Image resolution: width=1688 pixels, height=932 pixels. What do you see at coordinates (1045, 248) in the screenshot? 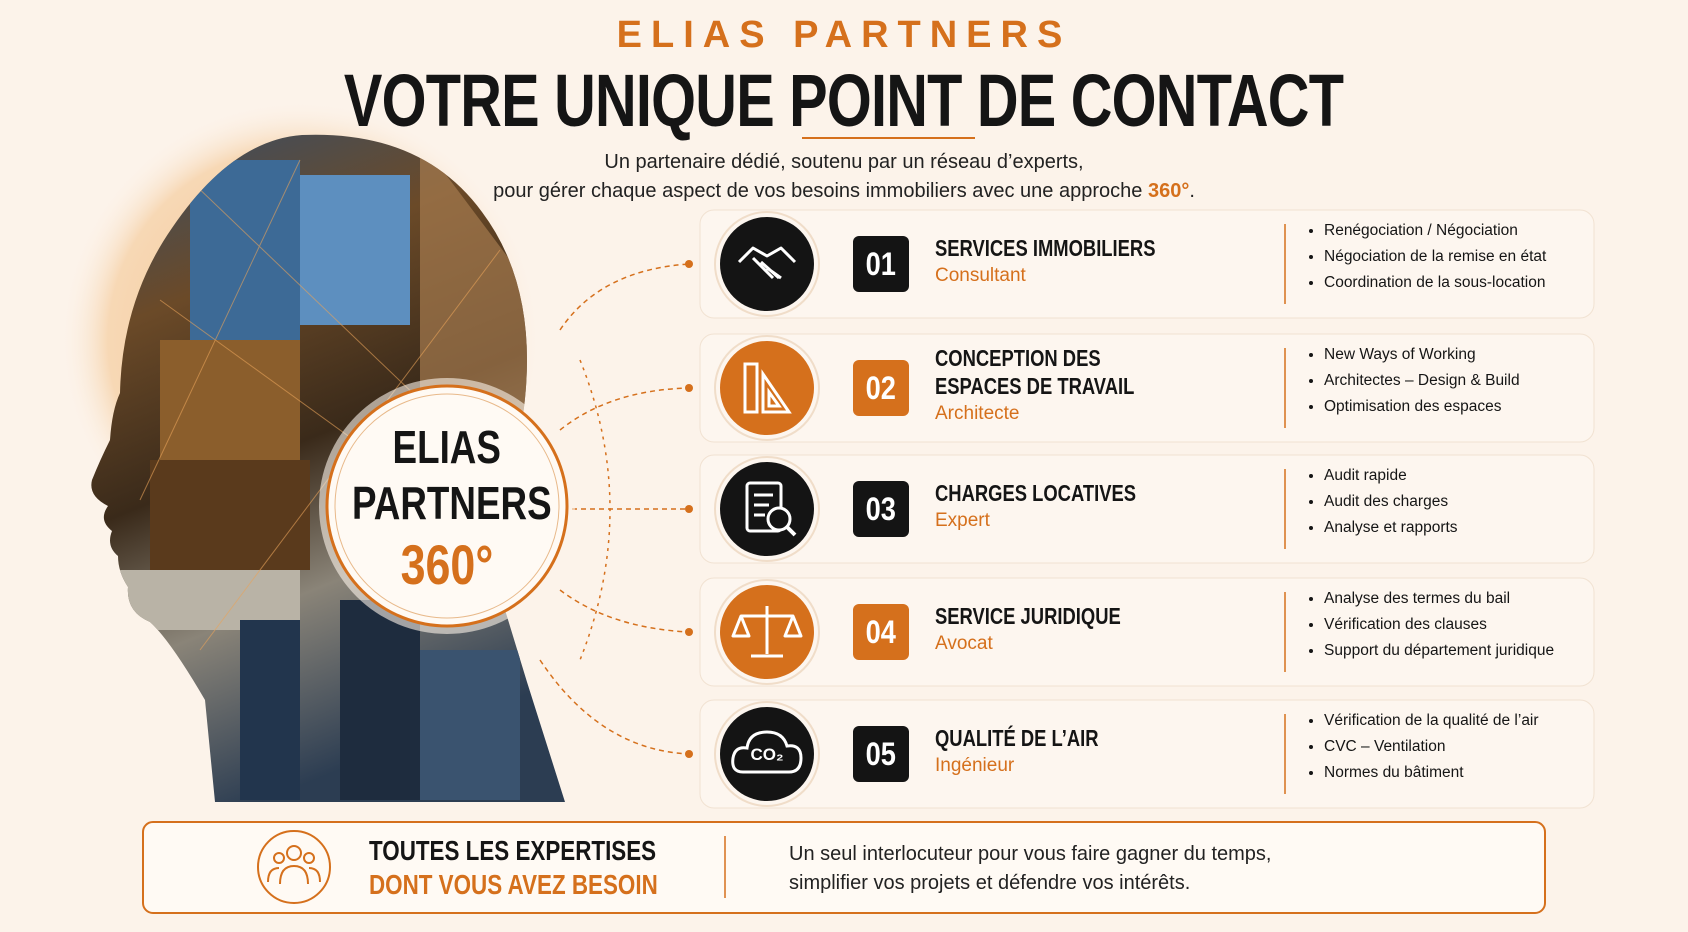
I see `service-title-text: SERVICES IMMOBILIERS` at bounding box center [1045, 248].